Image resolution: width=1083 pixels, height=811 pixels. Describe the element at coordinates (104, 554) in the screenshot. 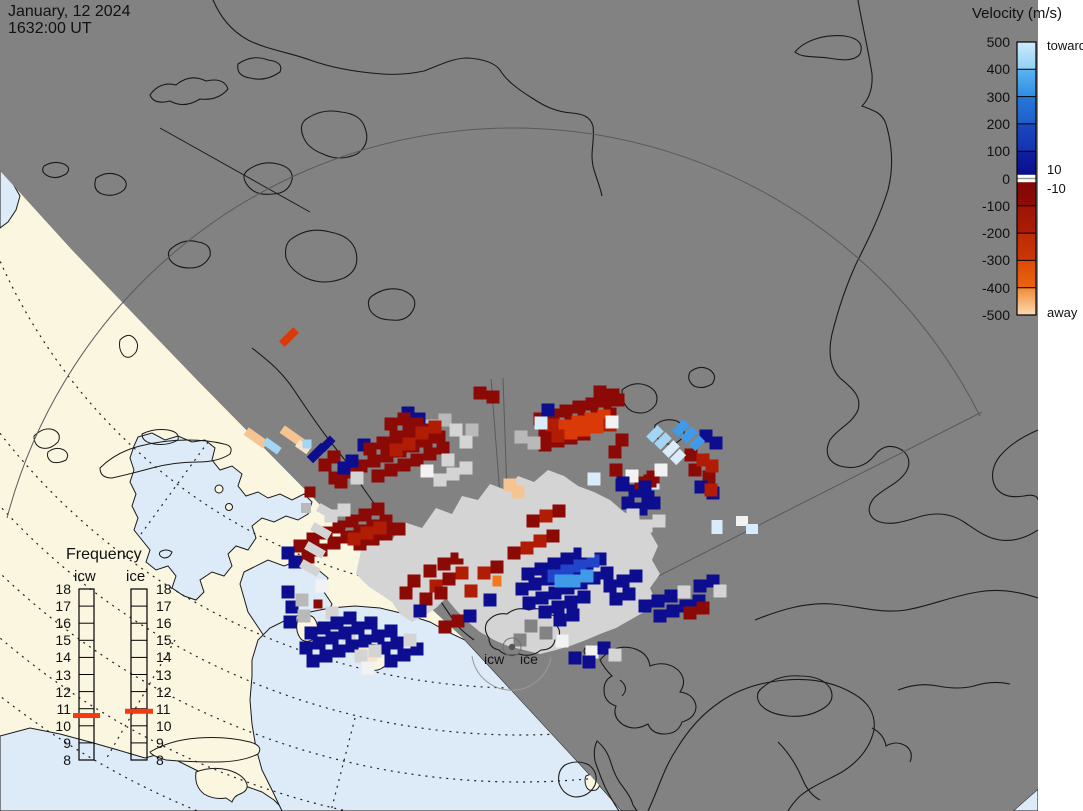

I see `frequency-title: Frequency` at that location.